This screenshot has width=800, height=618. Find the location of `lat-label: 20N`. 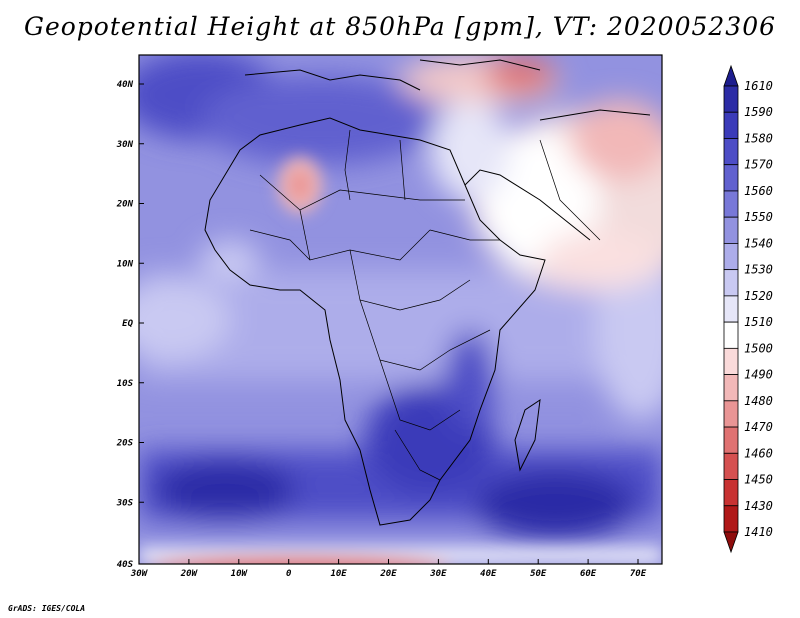

lat-label: 20N is located at coordinates (125, 205).